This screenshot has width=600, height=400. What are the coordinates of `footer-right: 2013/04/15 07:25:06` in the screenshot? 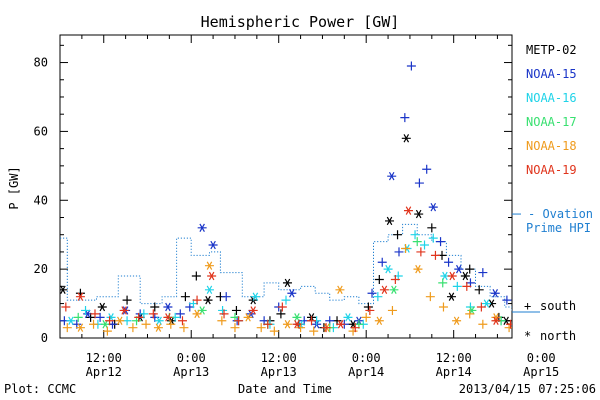 It's located at (527, 389).